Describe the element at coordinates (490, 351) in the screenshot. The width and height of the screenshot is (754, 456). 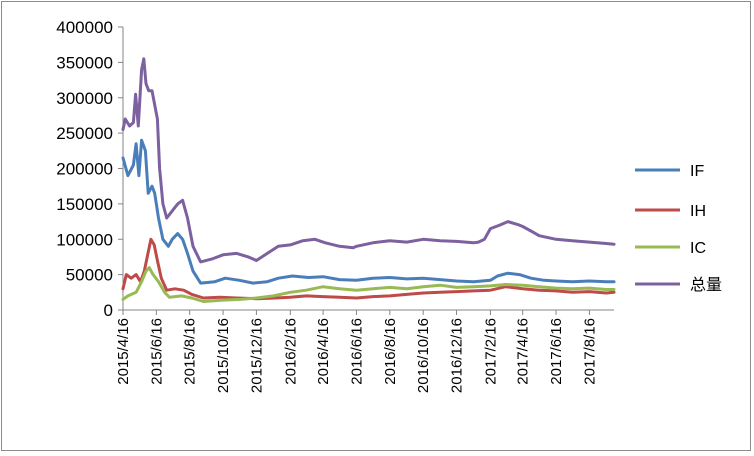
I see `x-tick-label: 2017/2/16` at that location.